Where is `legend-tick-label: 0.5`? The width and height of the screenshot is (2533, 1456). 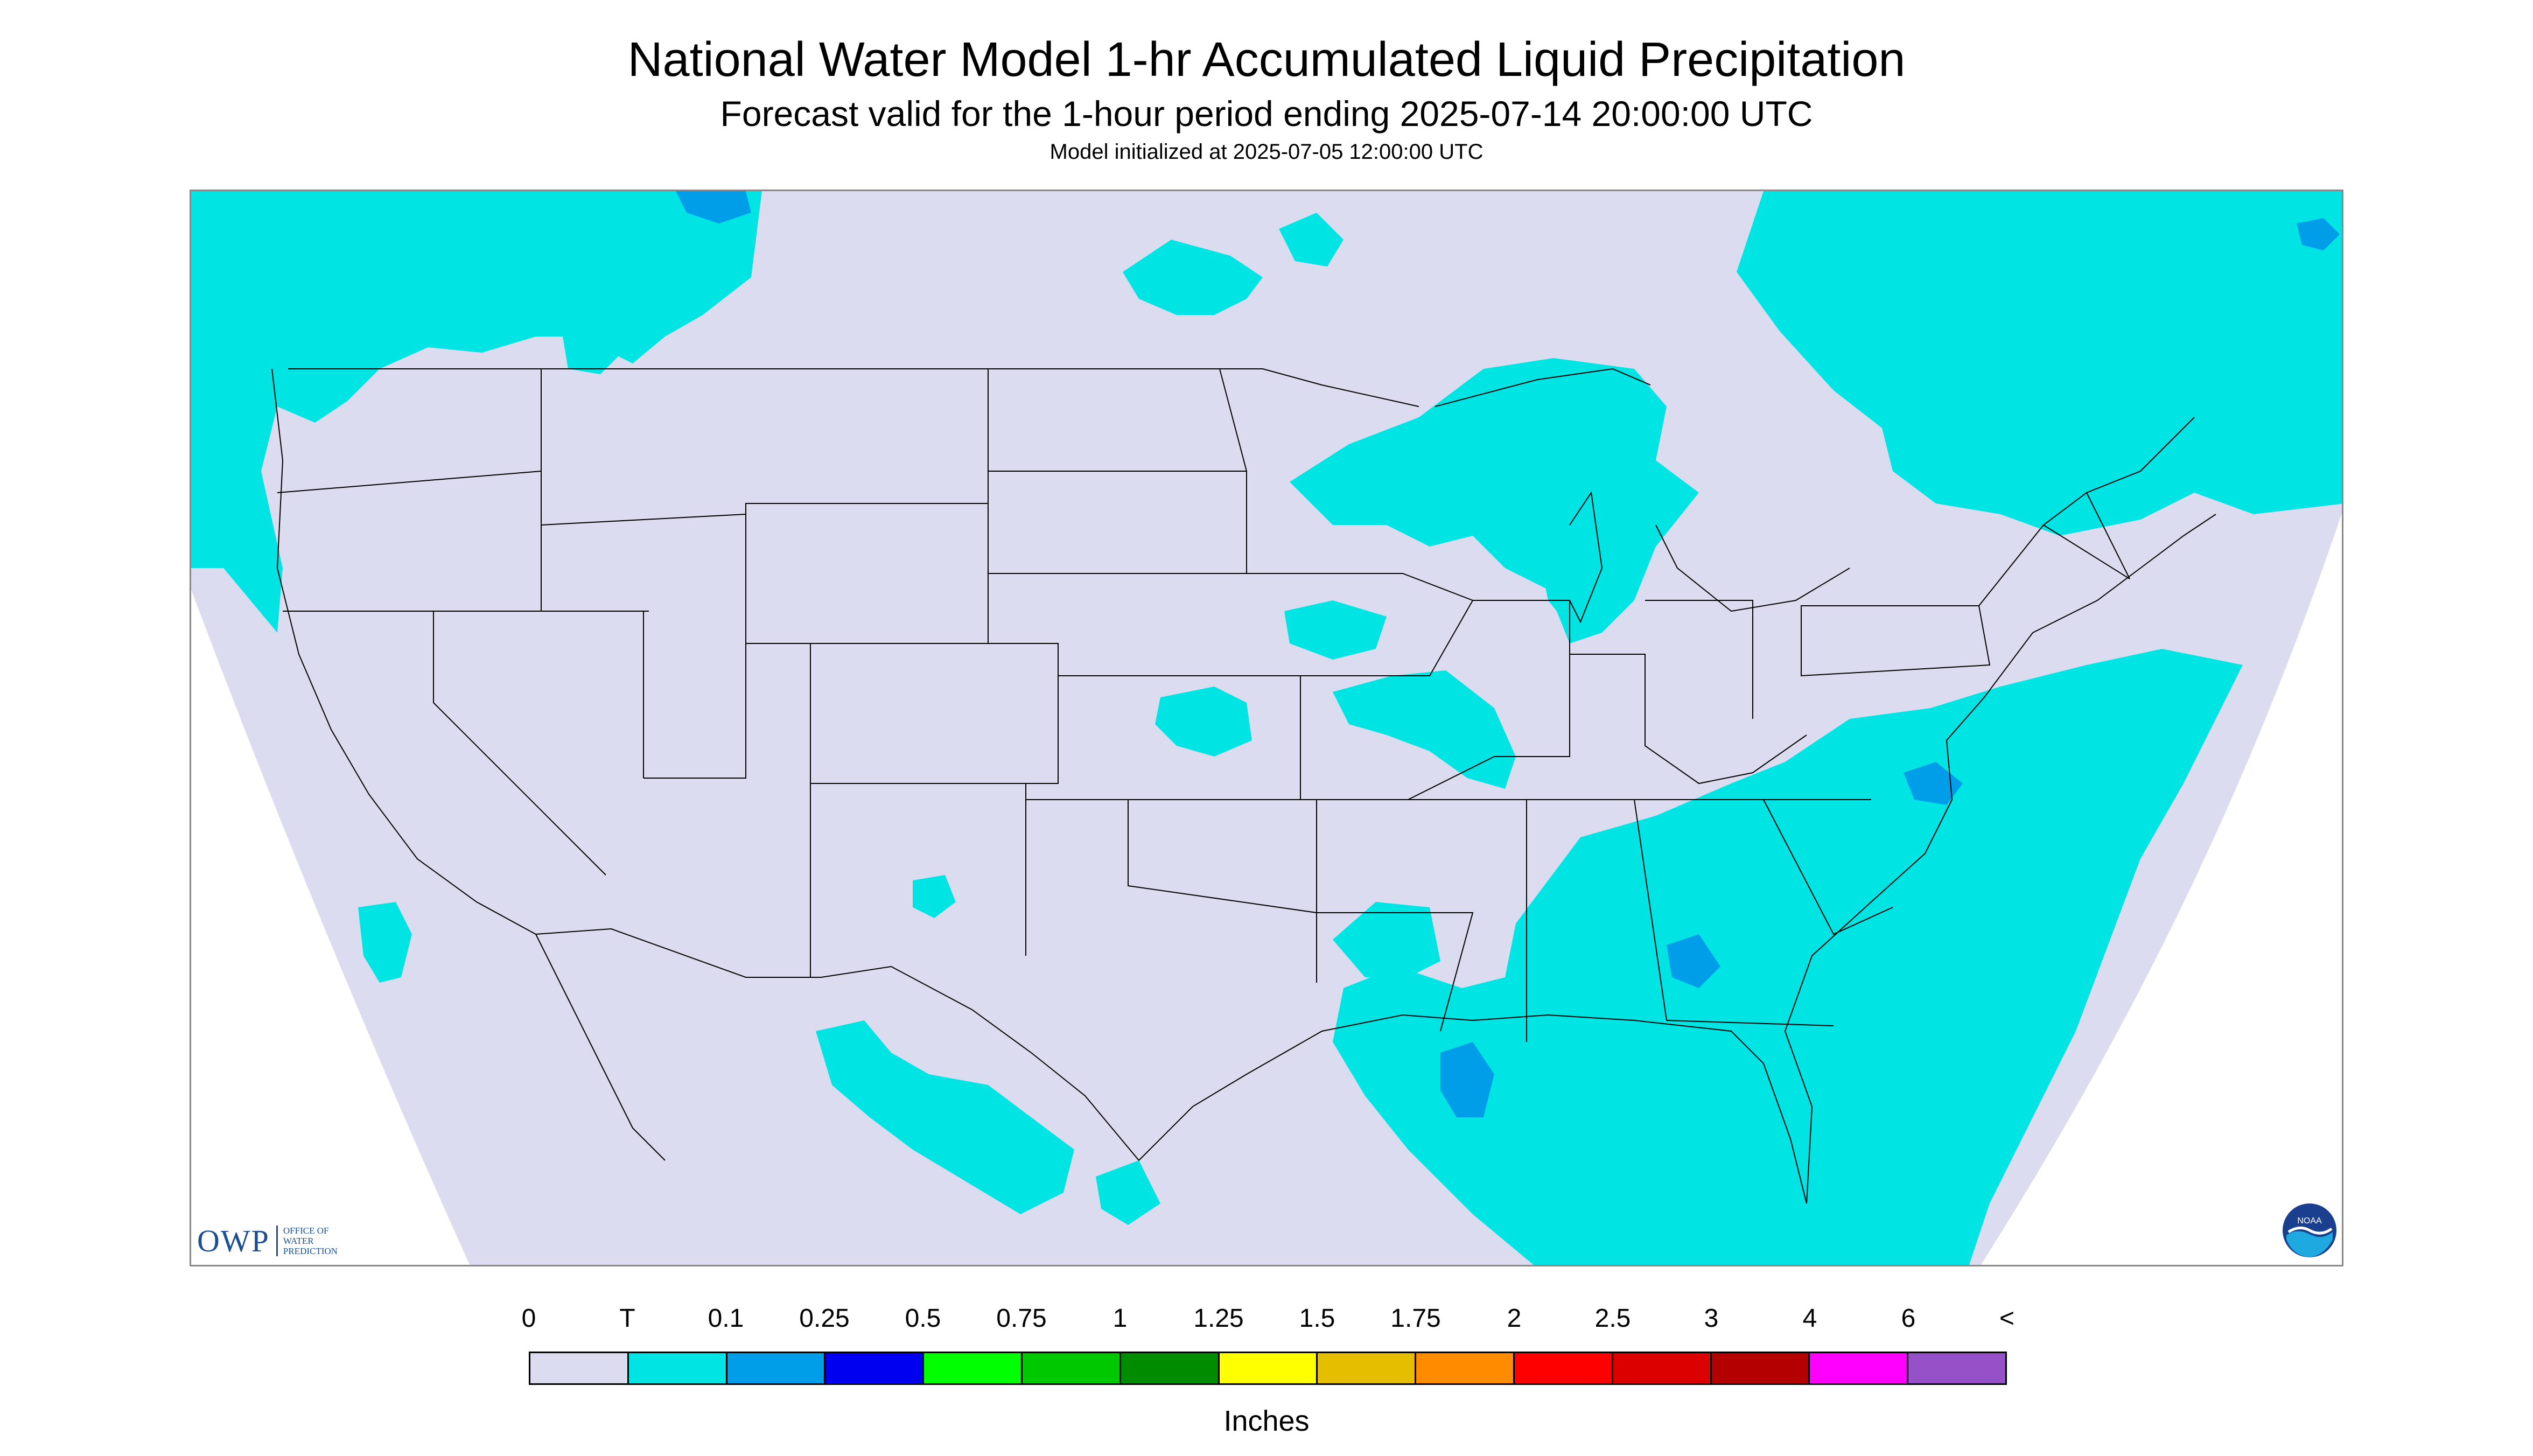
legend-tick-label: 0.5 is located at coordinates (923, 1318).